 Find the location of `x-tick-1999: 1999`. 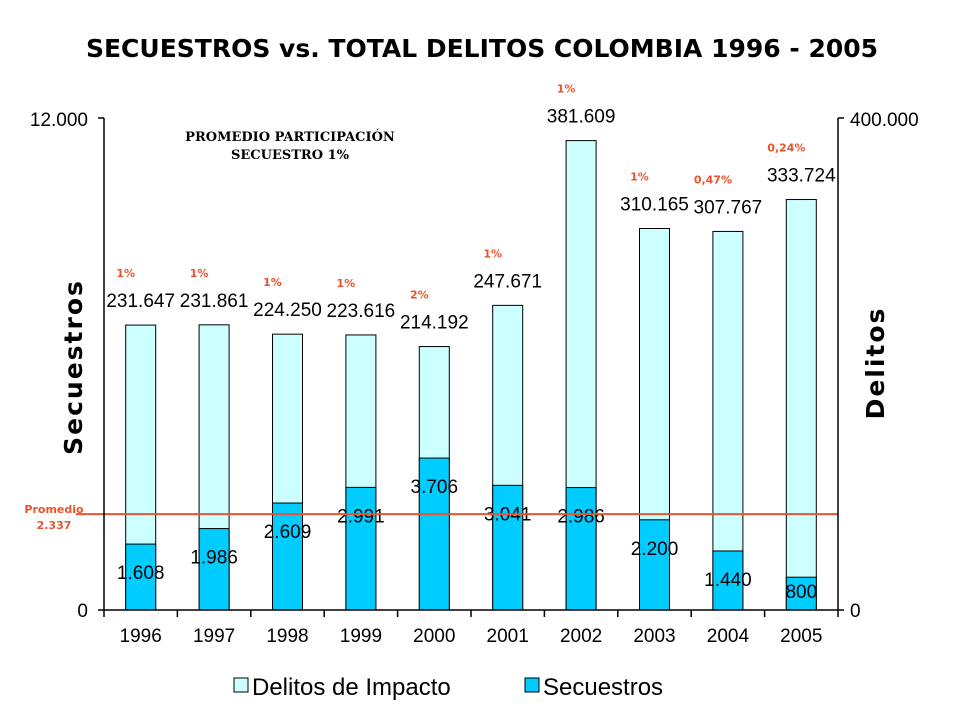

x-tick-1999: 1999 is located at coordinates (361, 636).